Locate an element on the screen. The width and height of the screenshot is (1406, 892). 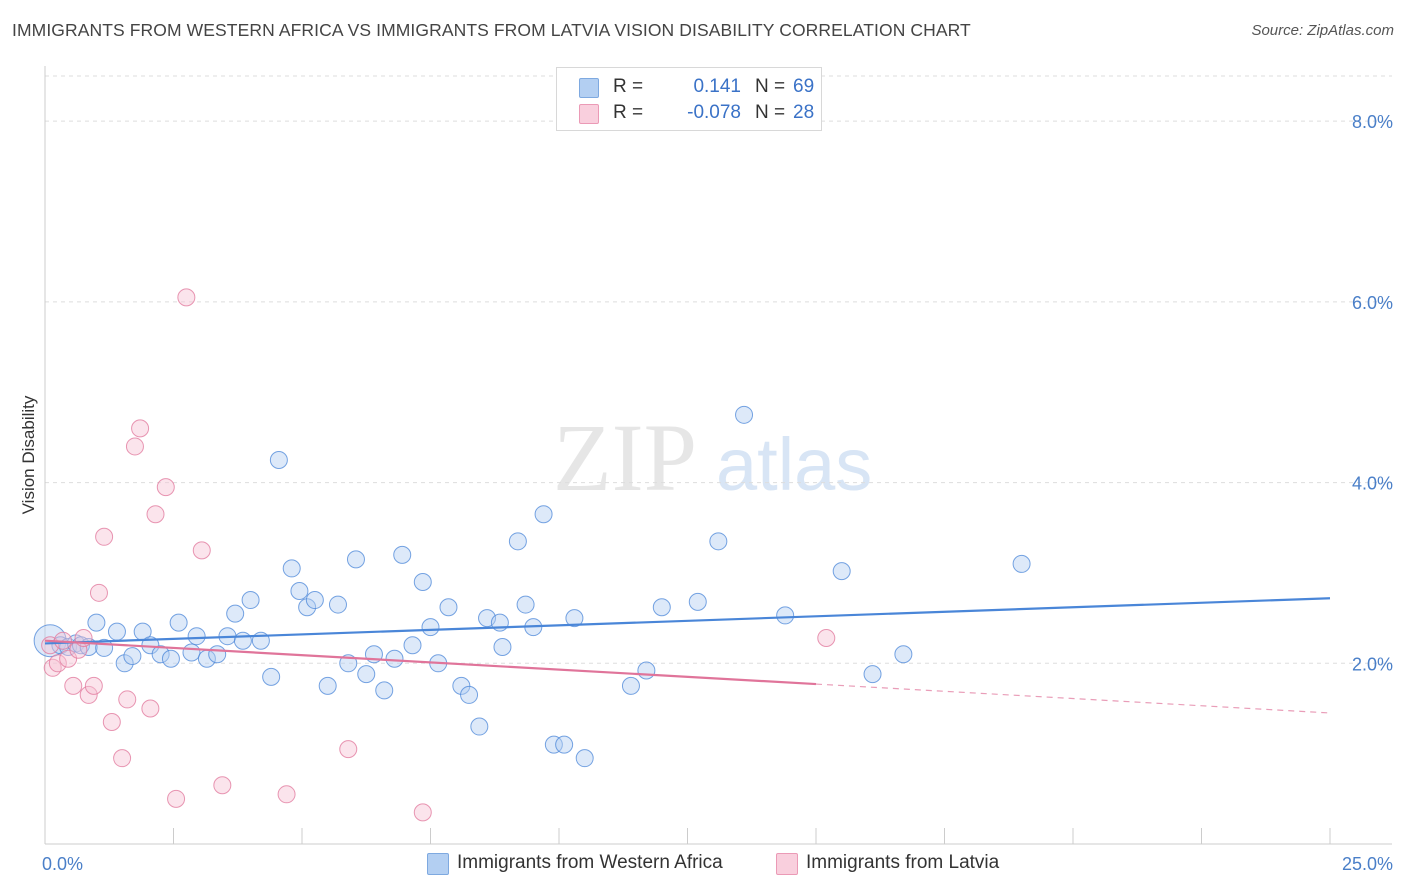
correlation-legend: R = 0.141 N = 69 R = -0.078 N = 28 is located at coordinates (689, 99).